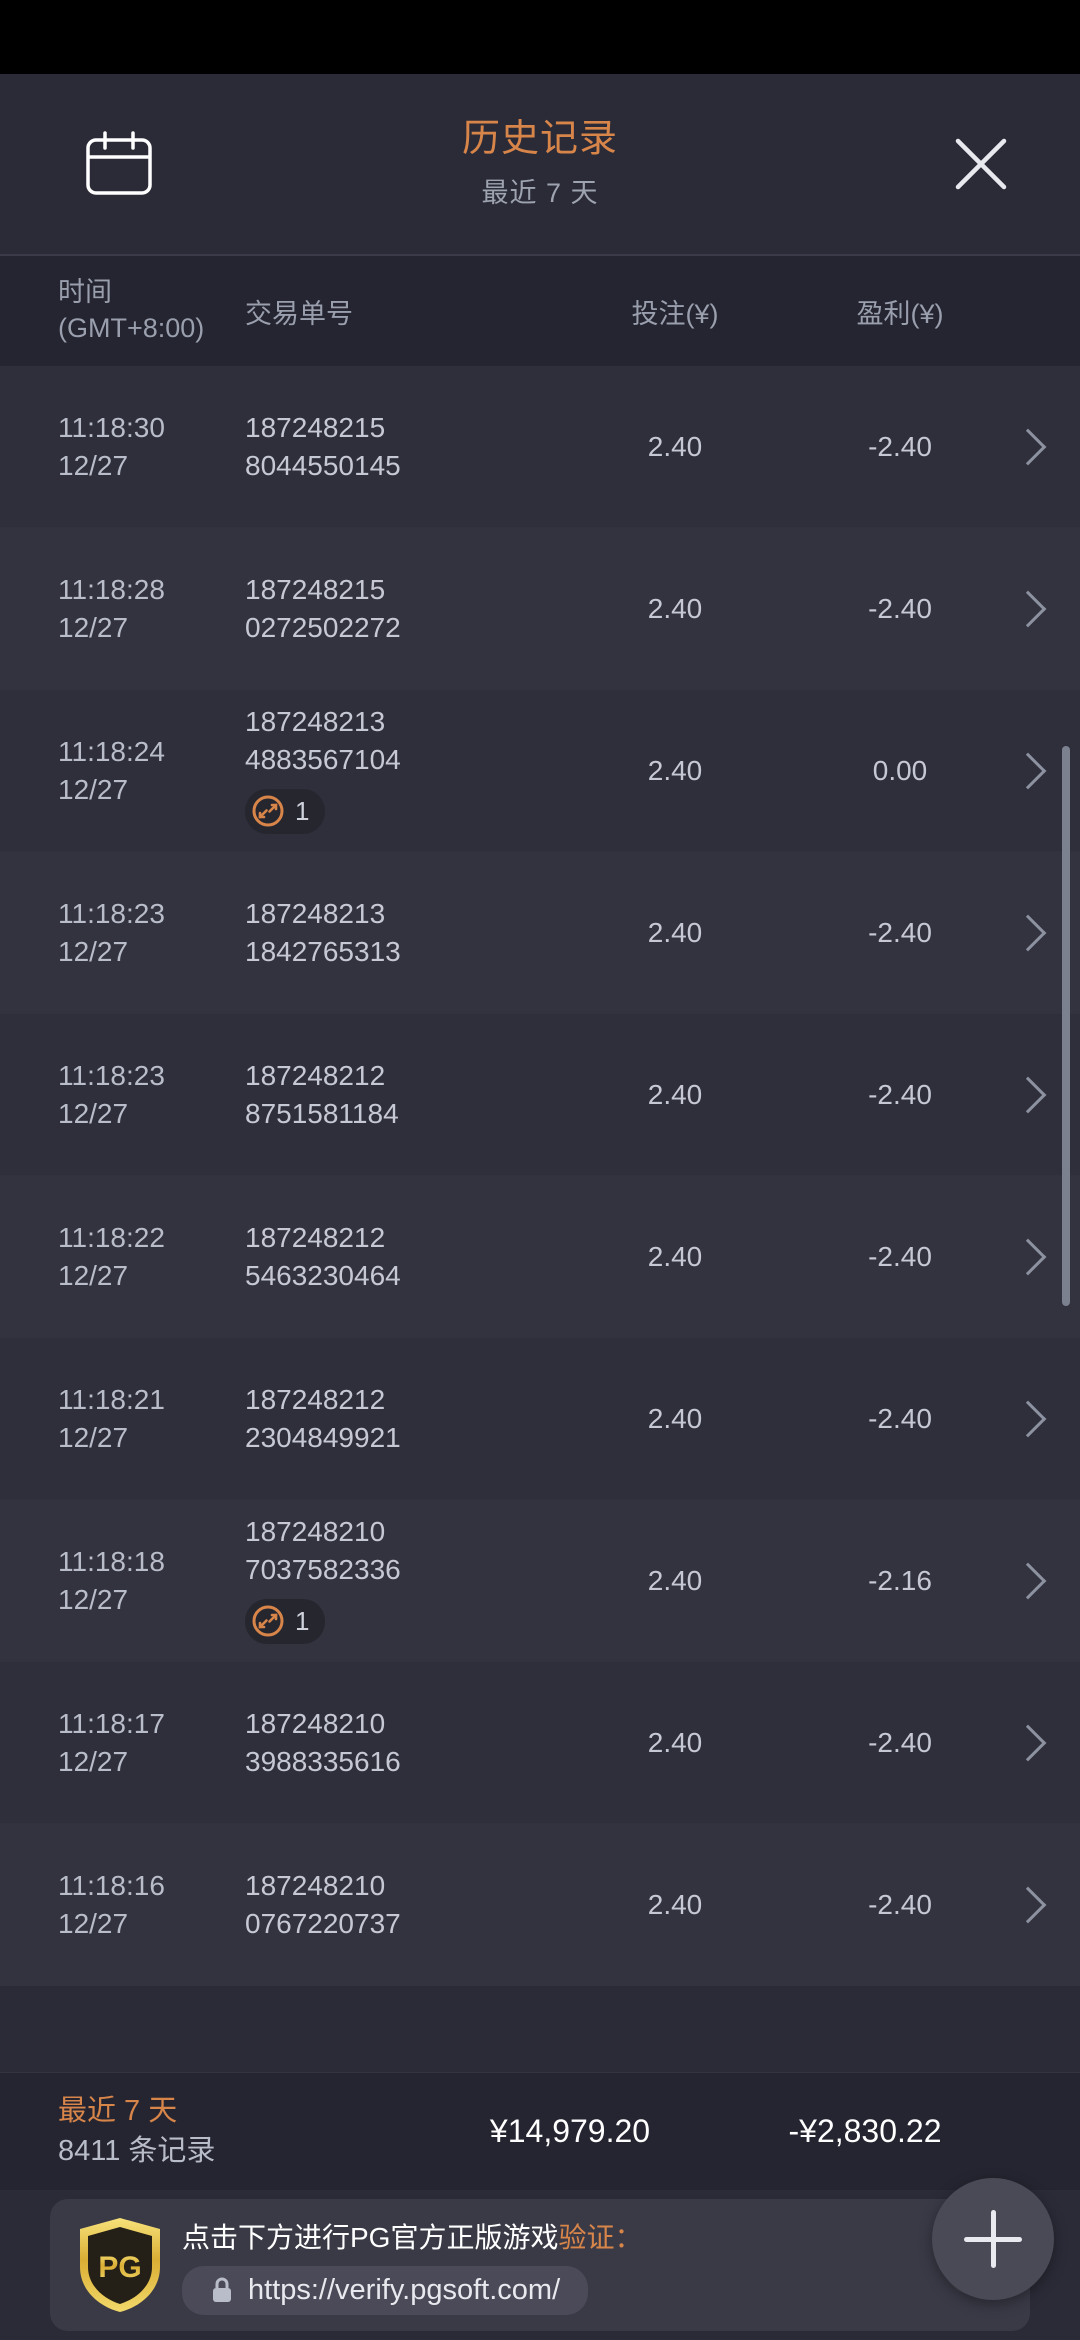  I want to click on row-order: 187248212 8751581184, so click(405, 1095).